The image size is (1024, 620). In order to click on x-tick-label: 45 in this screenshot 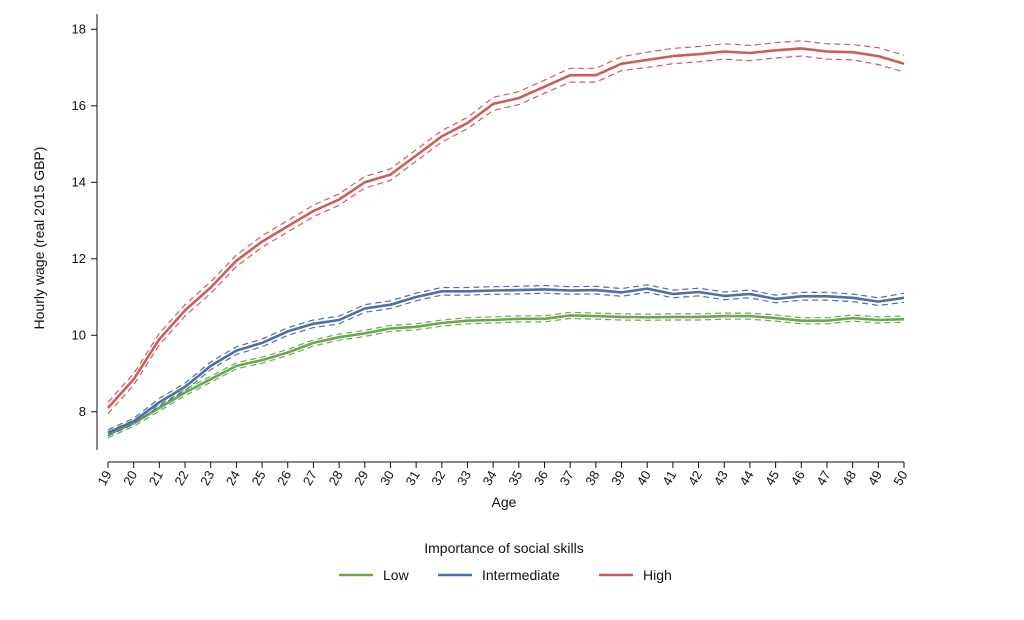, I will do `click(772, 478)`.